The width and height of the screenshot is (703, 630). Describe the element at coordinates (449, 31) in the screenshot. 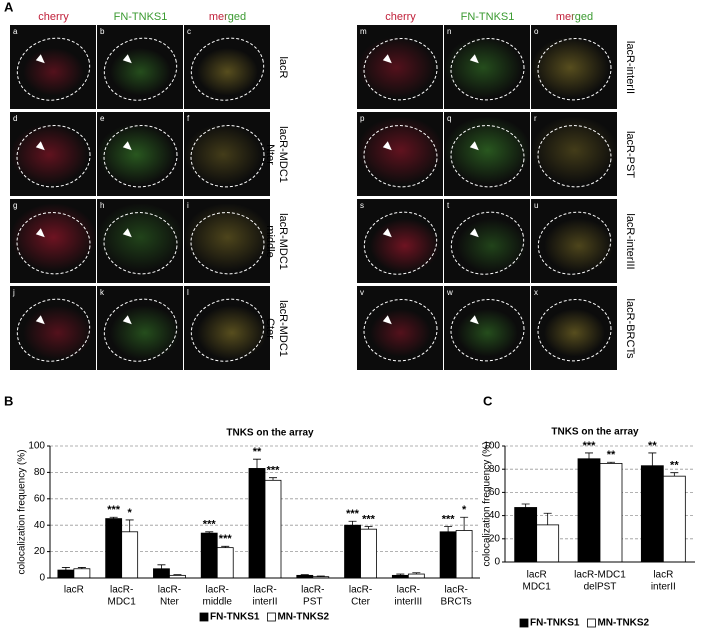

I see `panel-letter: n` at that location.